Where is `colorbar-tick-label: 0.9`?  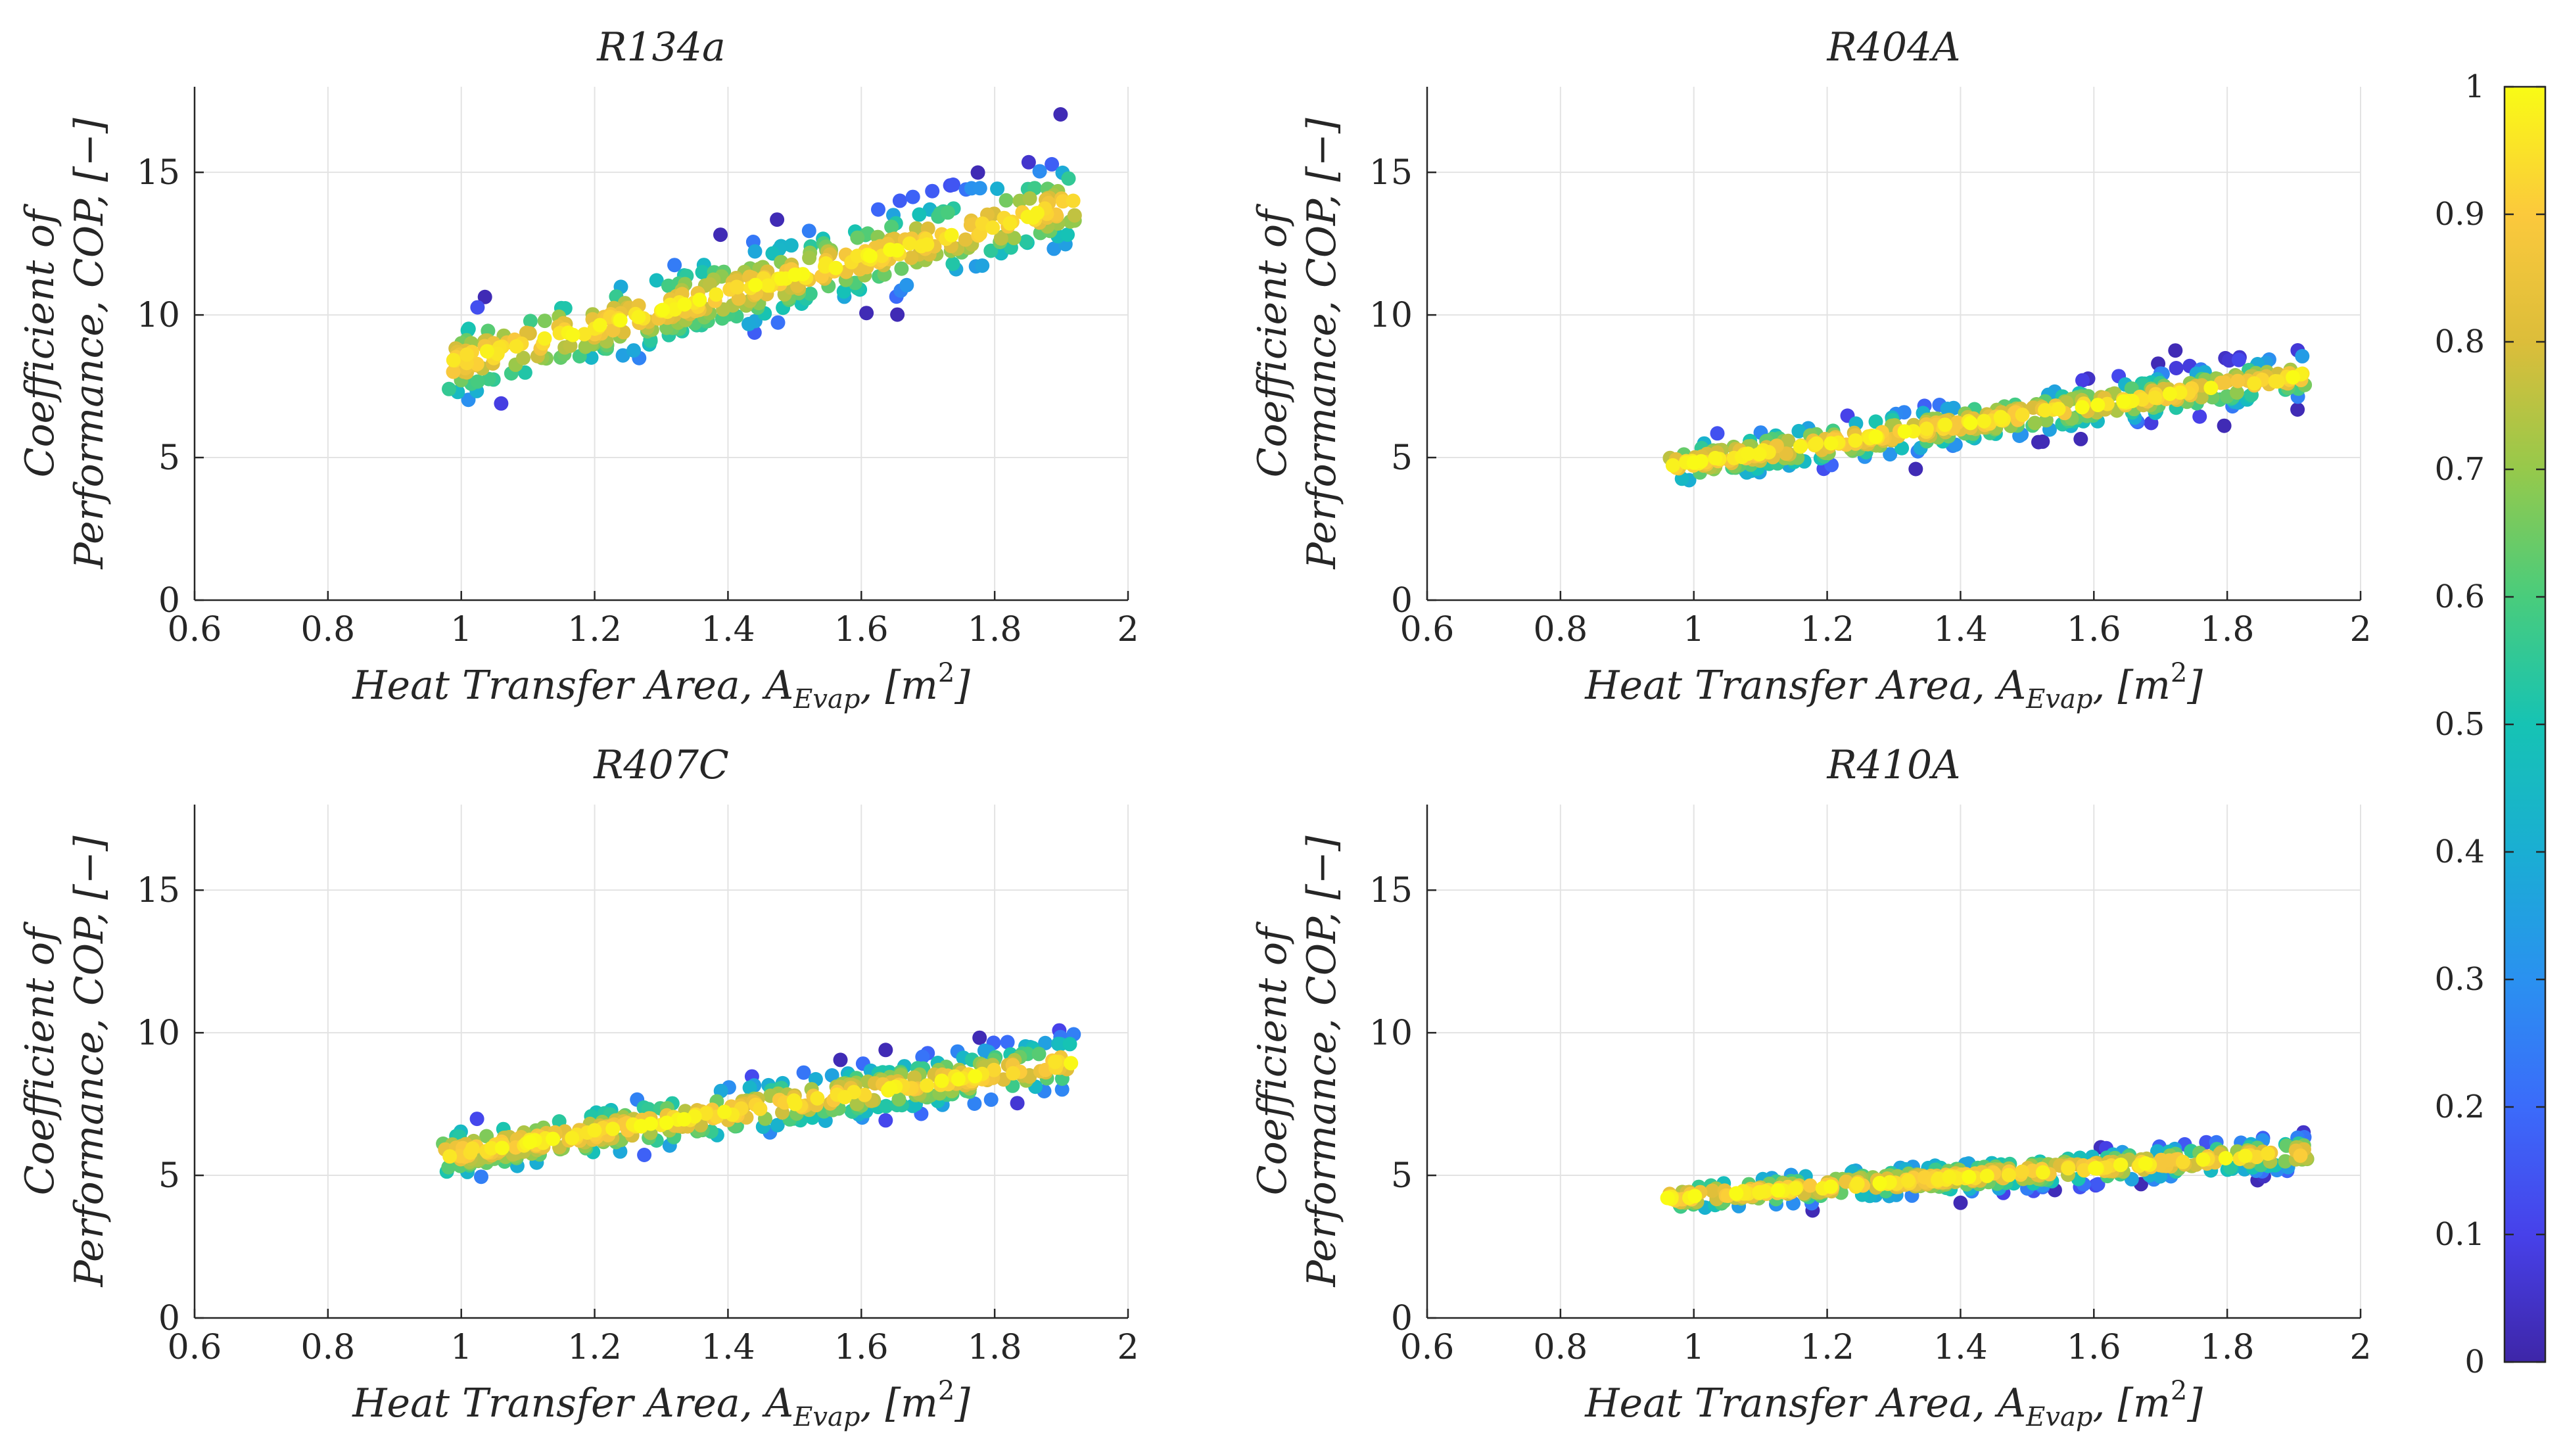
colorbar-tick-label: 0.9 is located at coordinates (2460, 214).